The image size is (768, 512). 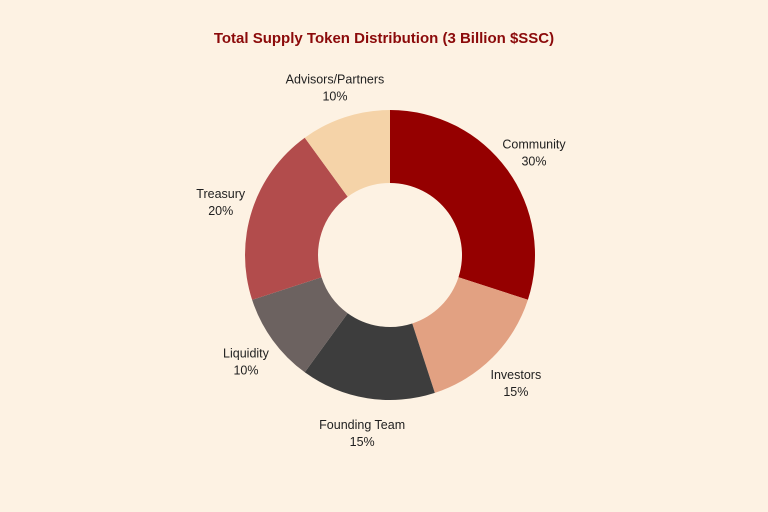 I want to click on slice-percent-liquidity: 10%, so click(x=245, y=371).